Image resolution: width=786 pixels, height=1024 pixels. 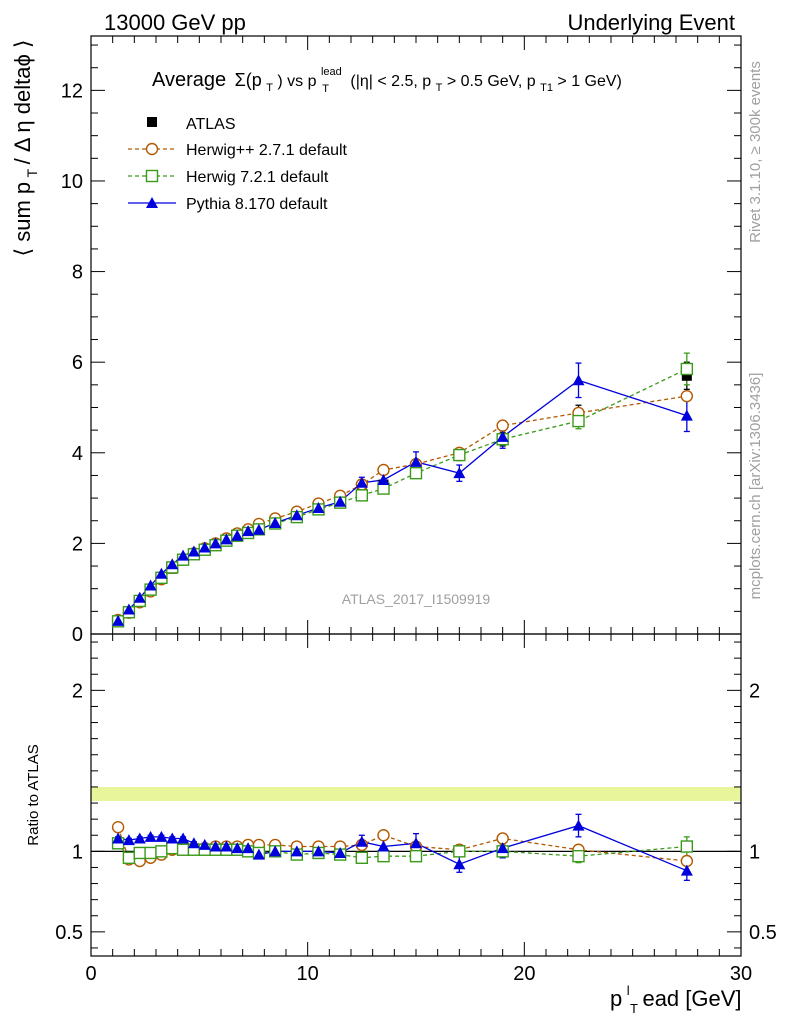 I want to click on ratio-ytick-label-right: 2, so click(x=754, y=691).